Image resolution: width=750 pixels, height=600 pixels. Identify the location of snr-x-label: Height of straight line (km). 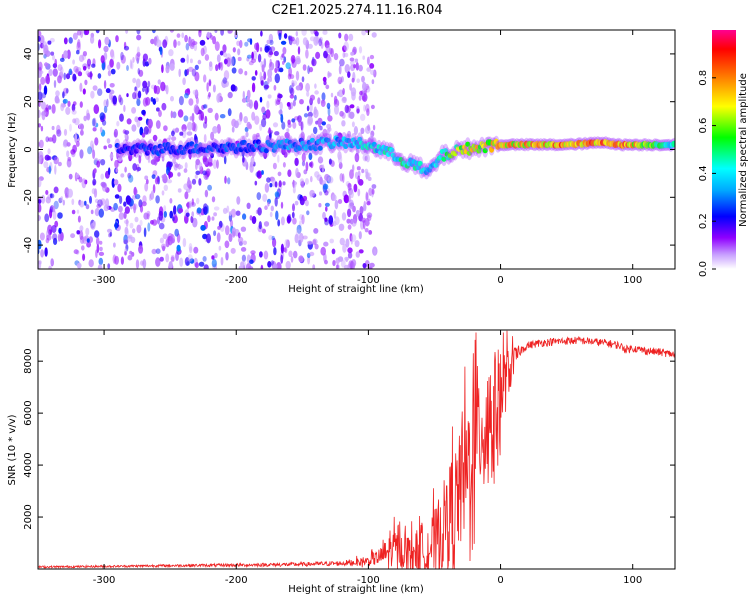
(356, 589).